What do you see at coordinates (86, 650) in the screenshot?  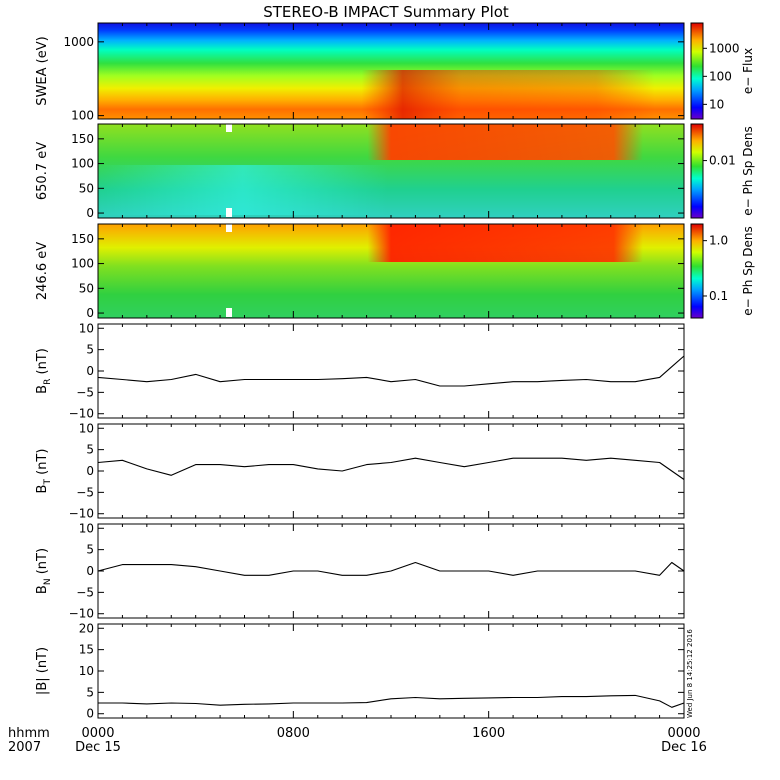 I see `y-tick-label: 15` at bounding box center [86, 650].